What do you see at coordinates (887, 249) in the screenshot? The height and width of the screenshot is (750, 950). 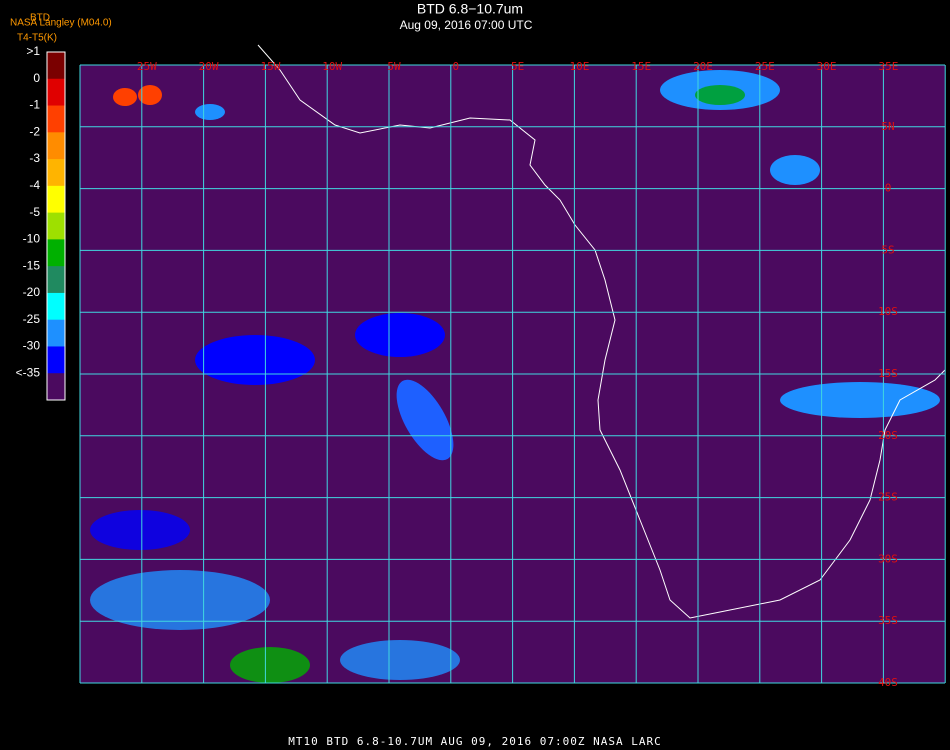 I see `lat-label: 5S` at bounding box center [887, 249].